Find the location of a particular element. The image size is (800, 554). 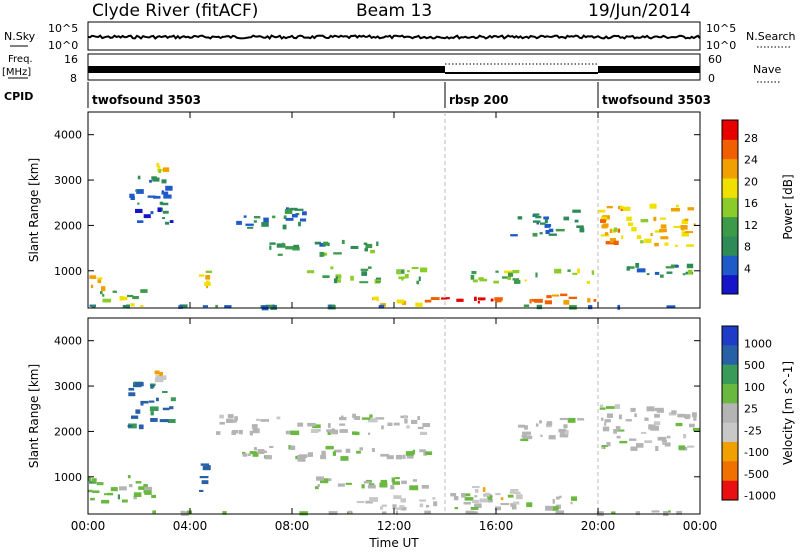

date-label: 19/Jun/2014 is located at coordinates (639, 11).